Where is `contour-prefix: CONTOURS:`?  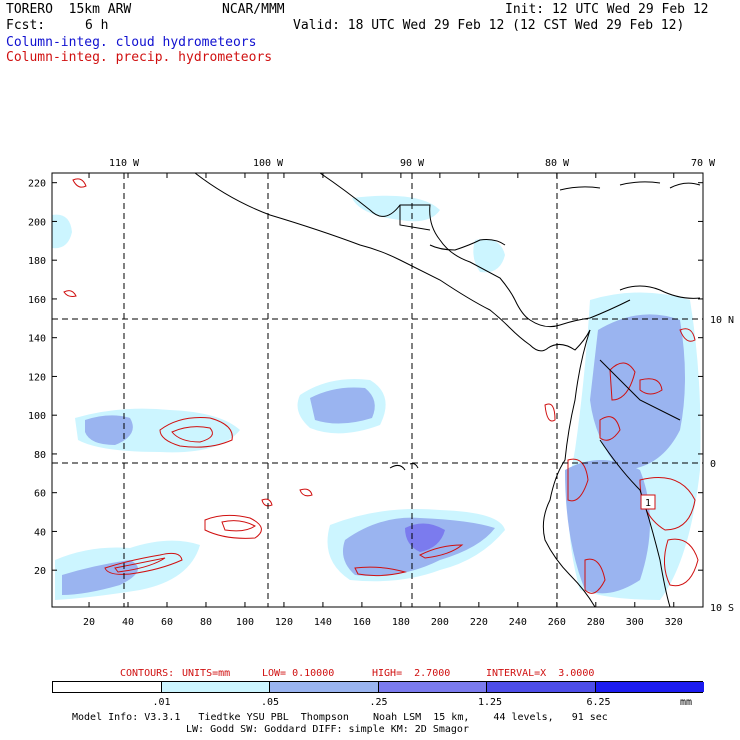
contour-prefix: CONTOURS: is located at coordinates (147, 673).